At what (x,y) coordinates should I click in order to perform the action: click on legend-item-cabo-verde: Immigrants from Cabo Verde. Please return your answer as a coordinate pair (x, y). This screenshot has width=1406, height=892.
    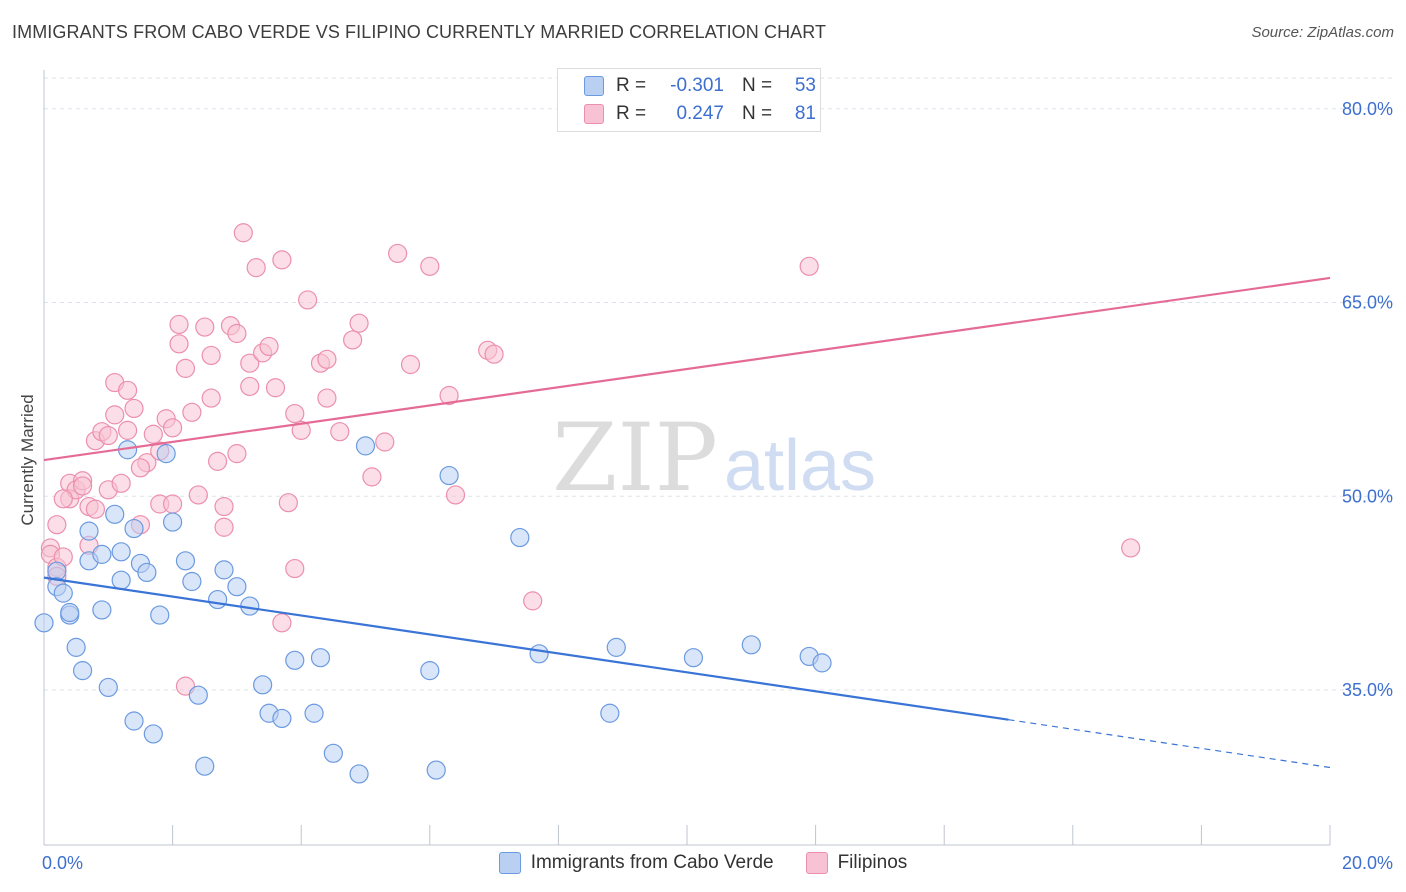
    Looking at the image, I should click on (636, 863).